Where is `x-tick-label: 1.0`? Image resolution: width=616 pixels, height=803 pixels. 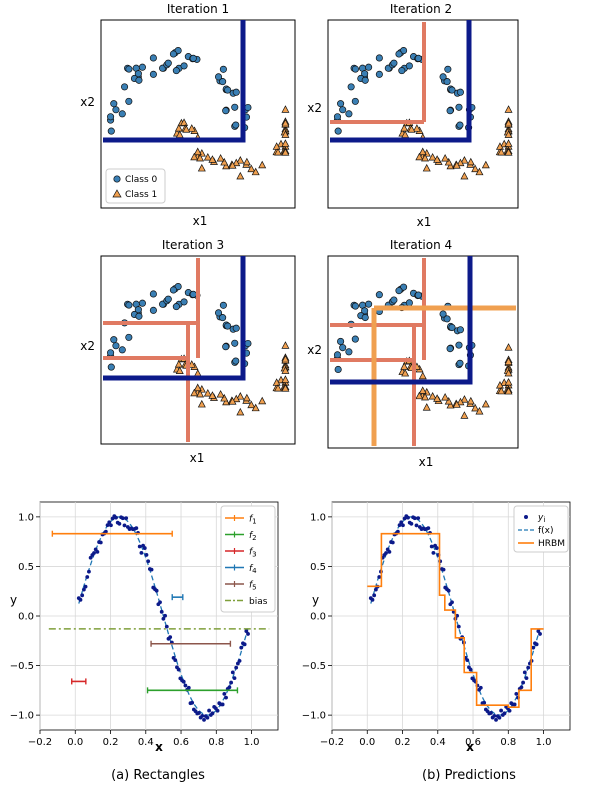
x-tick-label: 1.0 is located at coordinates (544, 742).